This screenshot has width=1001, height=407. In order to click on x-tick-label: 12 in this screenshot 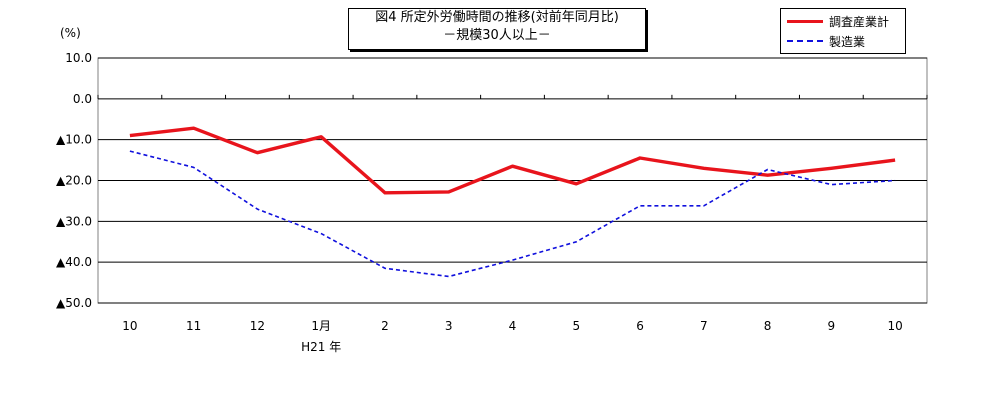, I will do `click(257, 326)`.